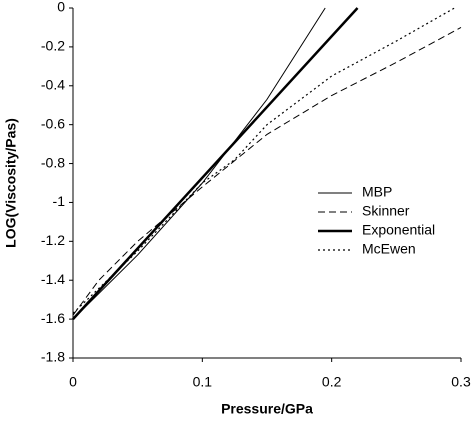  I want to click on legend-label: Skinner, so click(386, 211).